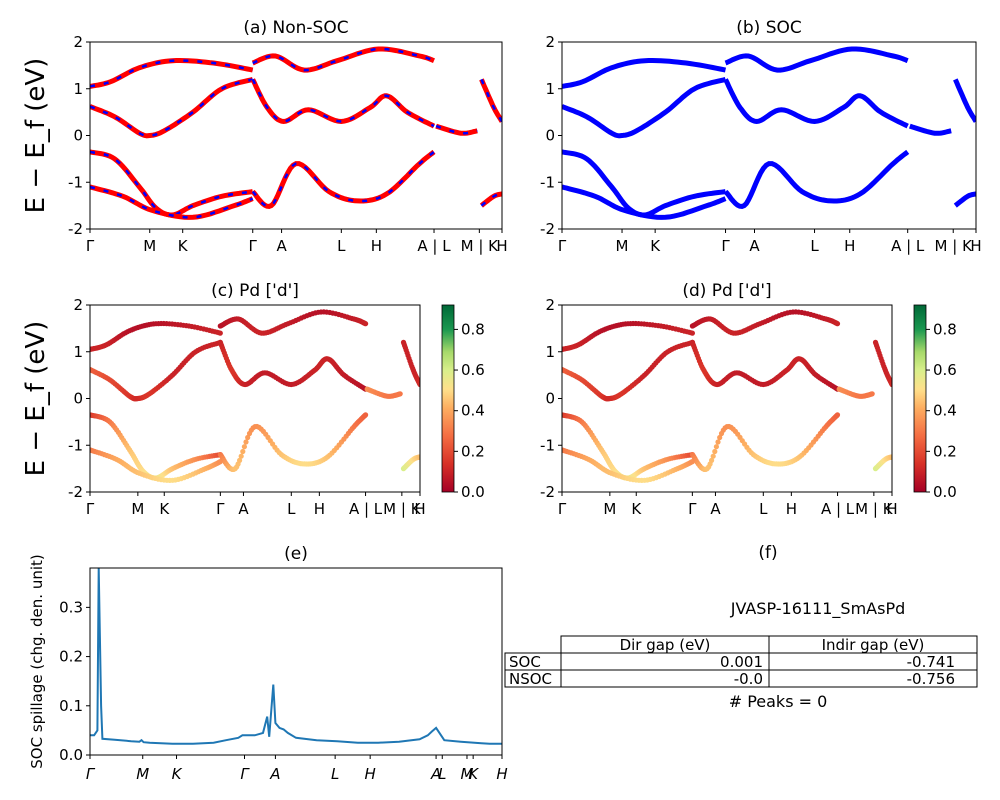 The image size is (1000, 800). Describe the element at coordinates (945, 329) in the screenshot. I see `panel-d-colorbar-label: 0.8` at that location.